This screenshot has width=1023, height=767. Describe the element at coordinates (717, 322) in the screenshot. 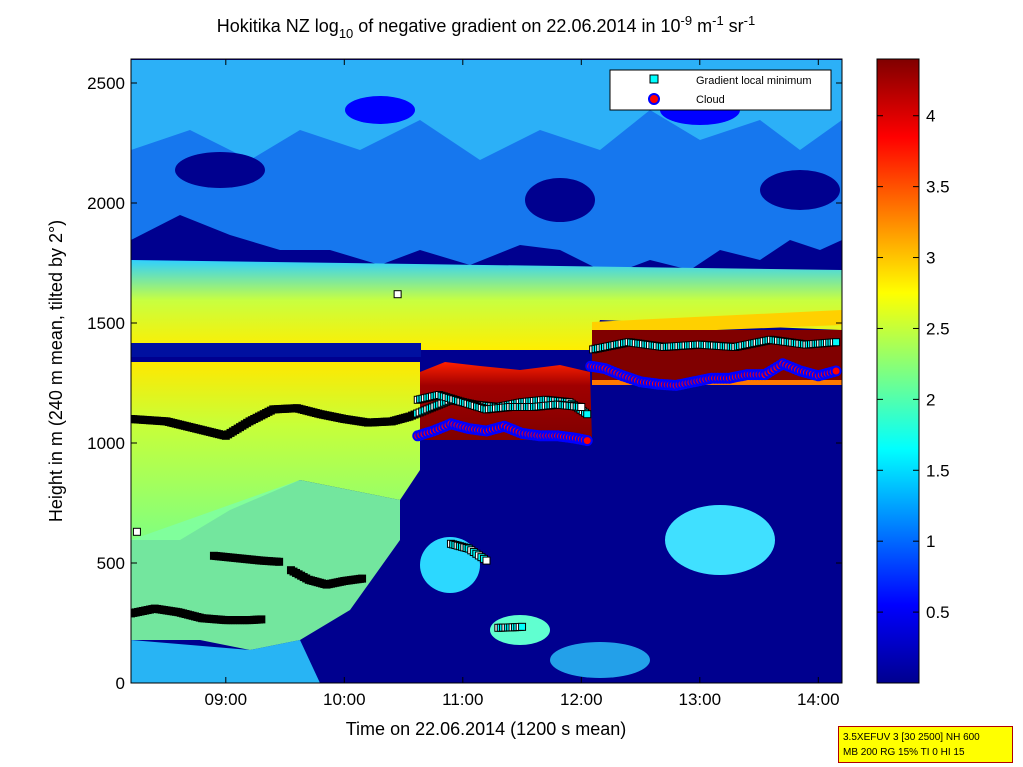

I see `cloud-layer-b-top` at that location.